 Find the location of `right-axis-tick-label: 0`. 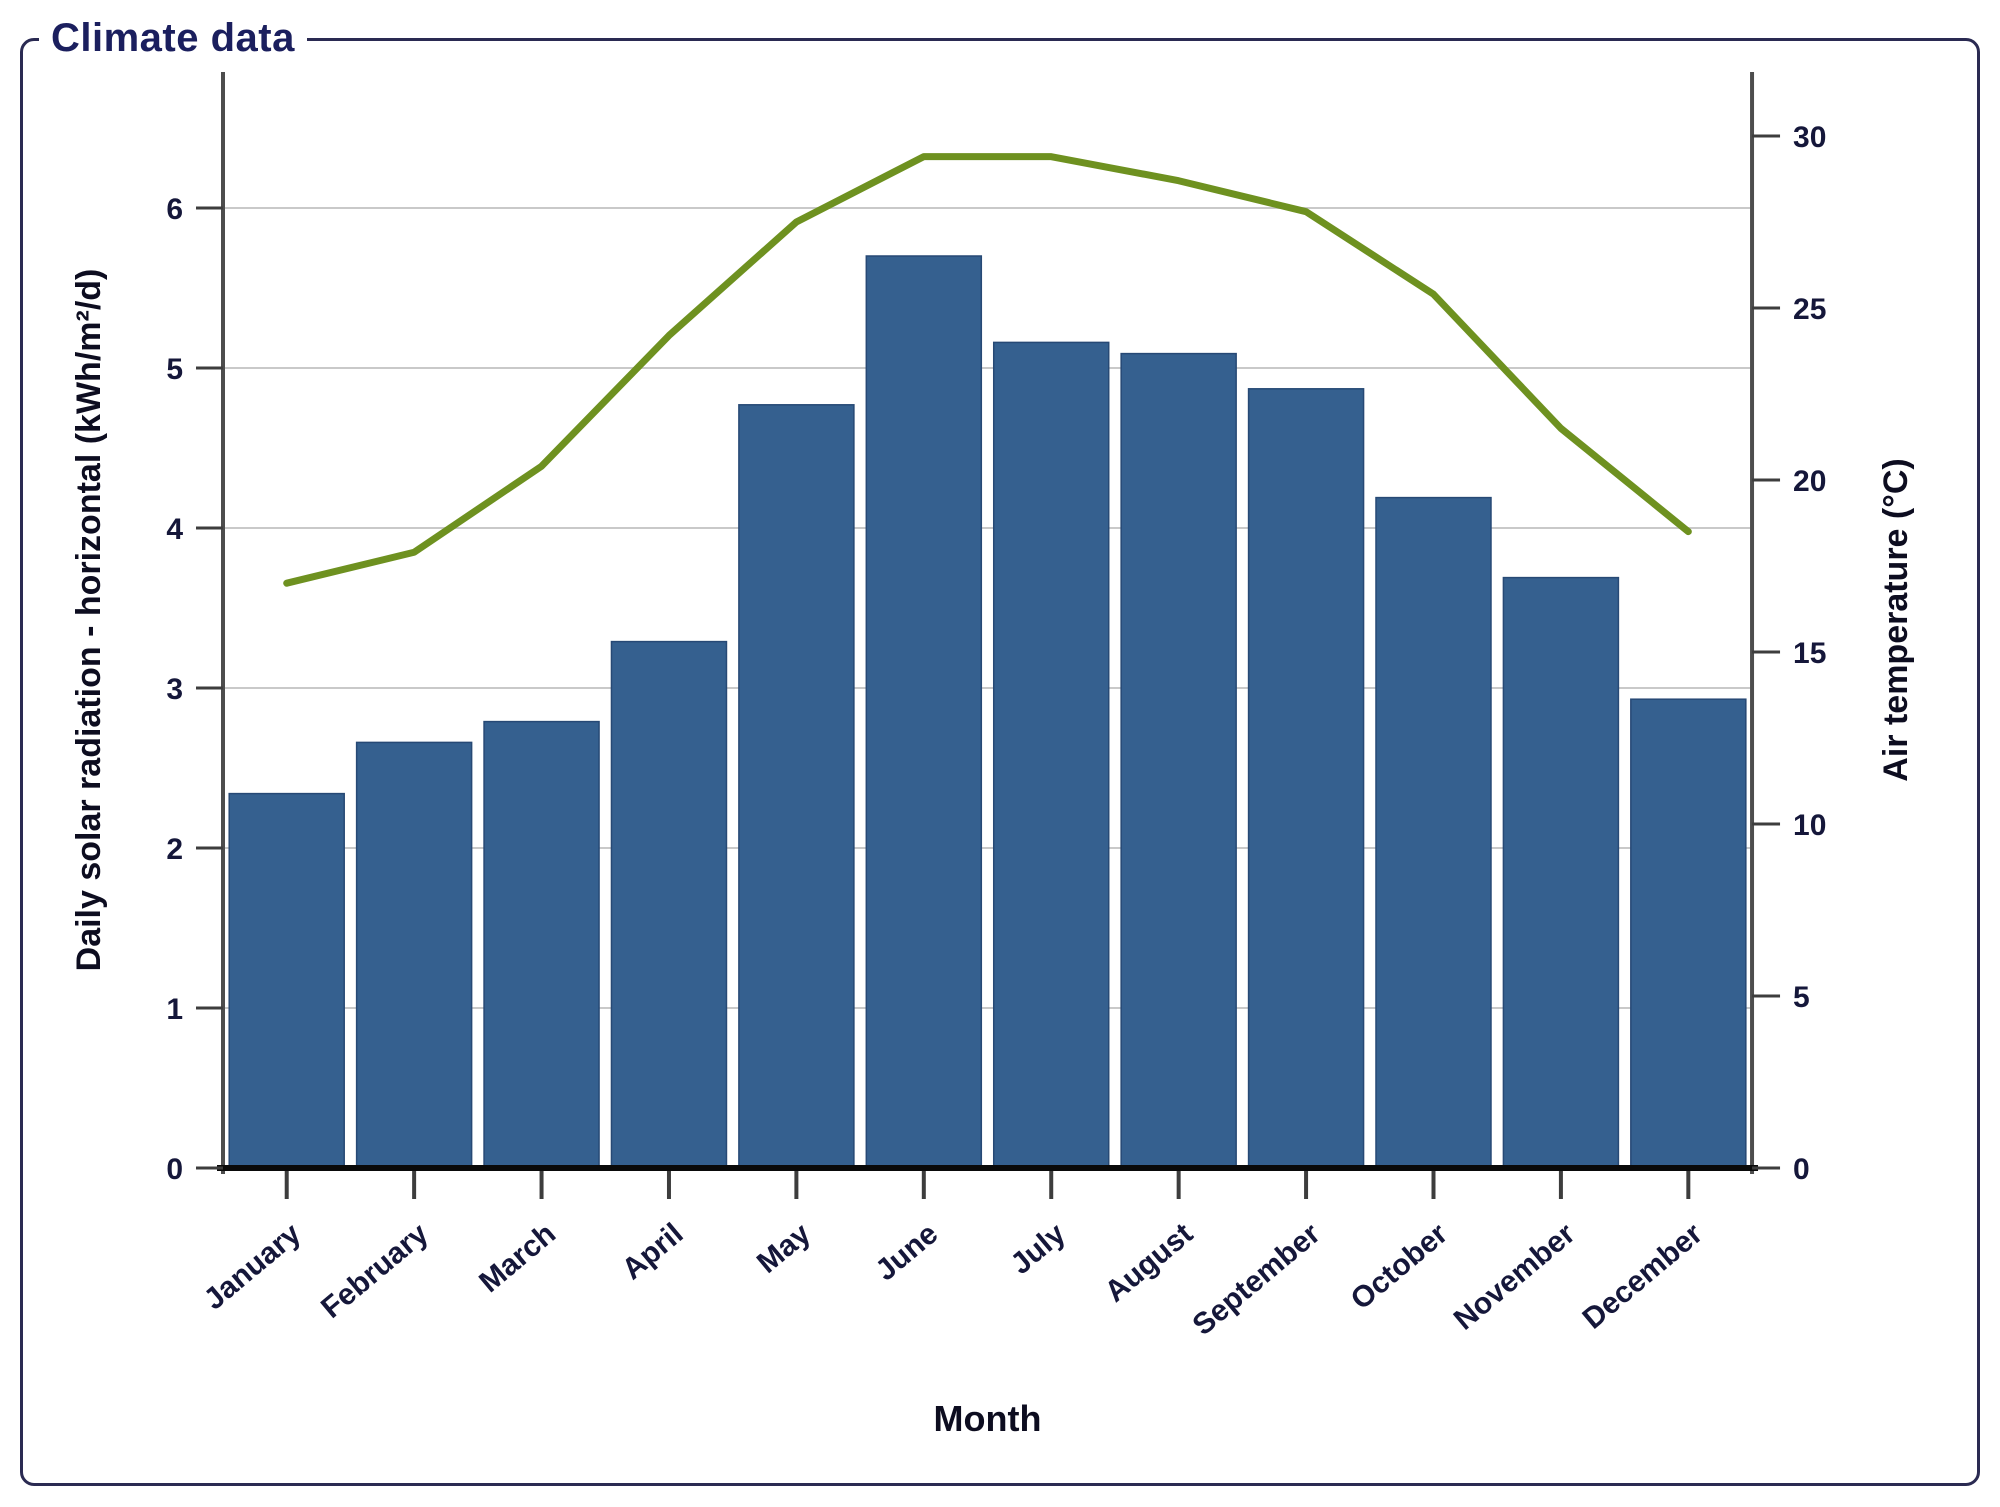

right-axis-tick-label: 0 is located at coordinates (1801, 1169).